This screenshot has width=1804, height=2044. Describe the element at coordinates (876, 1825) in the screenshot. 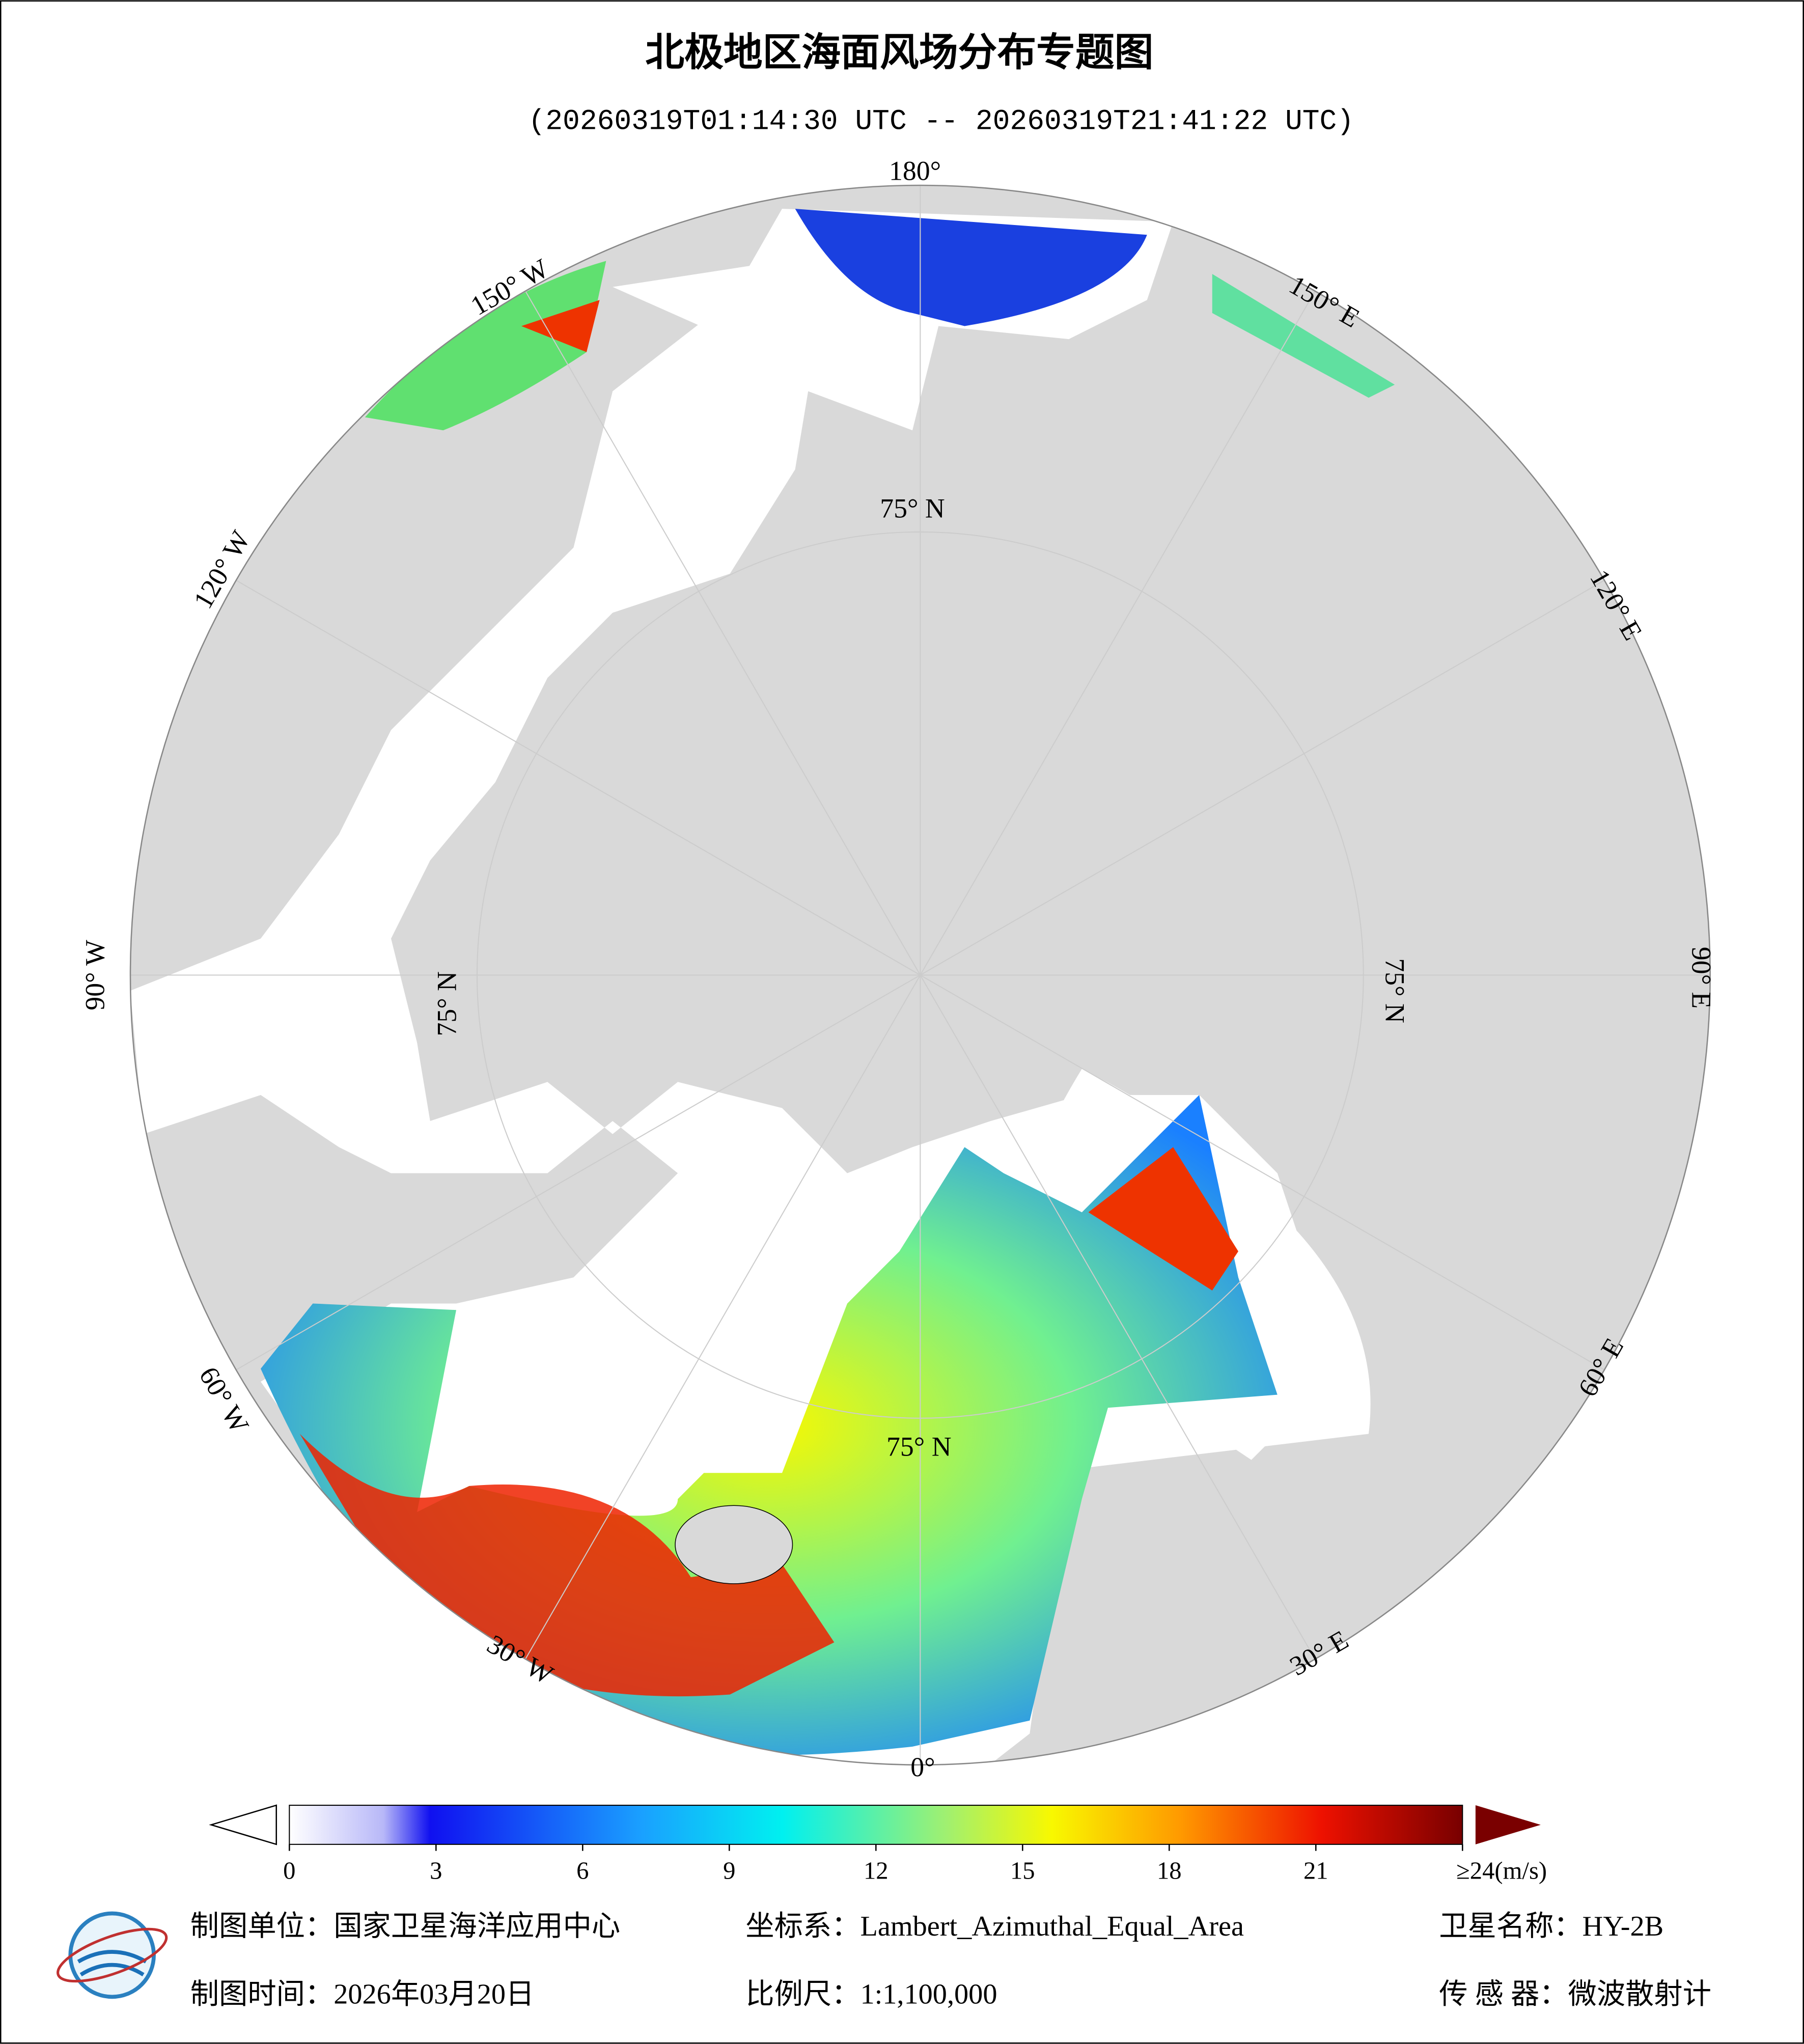

I see `colorbar` at that location.